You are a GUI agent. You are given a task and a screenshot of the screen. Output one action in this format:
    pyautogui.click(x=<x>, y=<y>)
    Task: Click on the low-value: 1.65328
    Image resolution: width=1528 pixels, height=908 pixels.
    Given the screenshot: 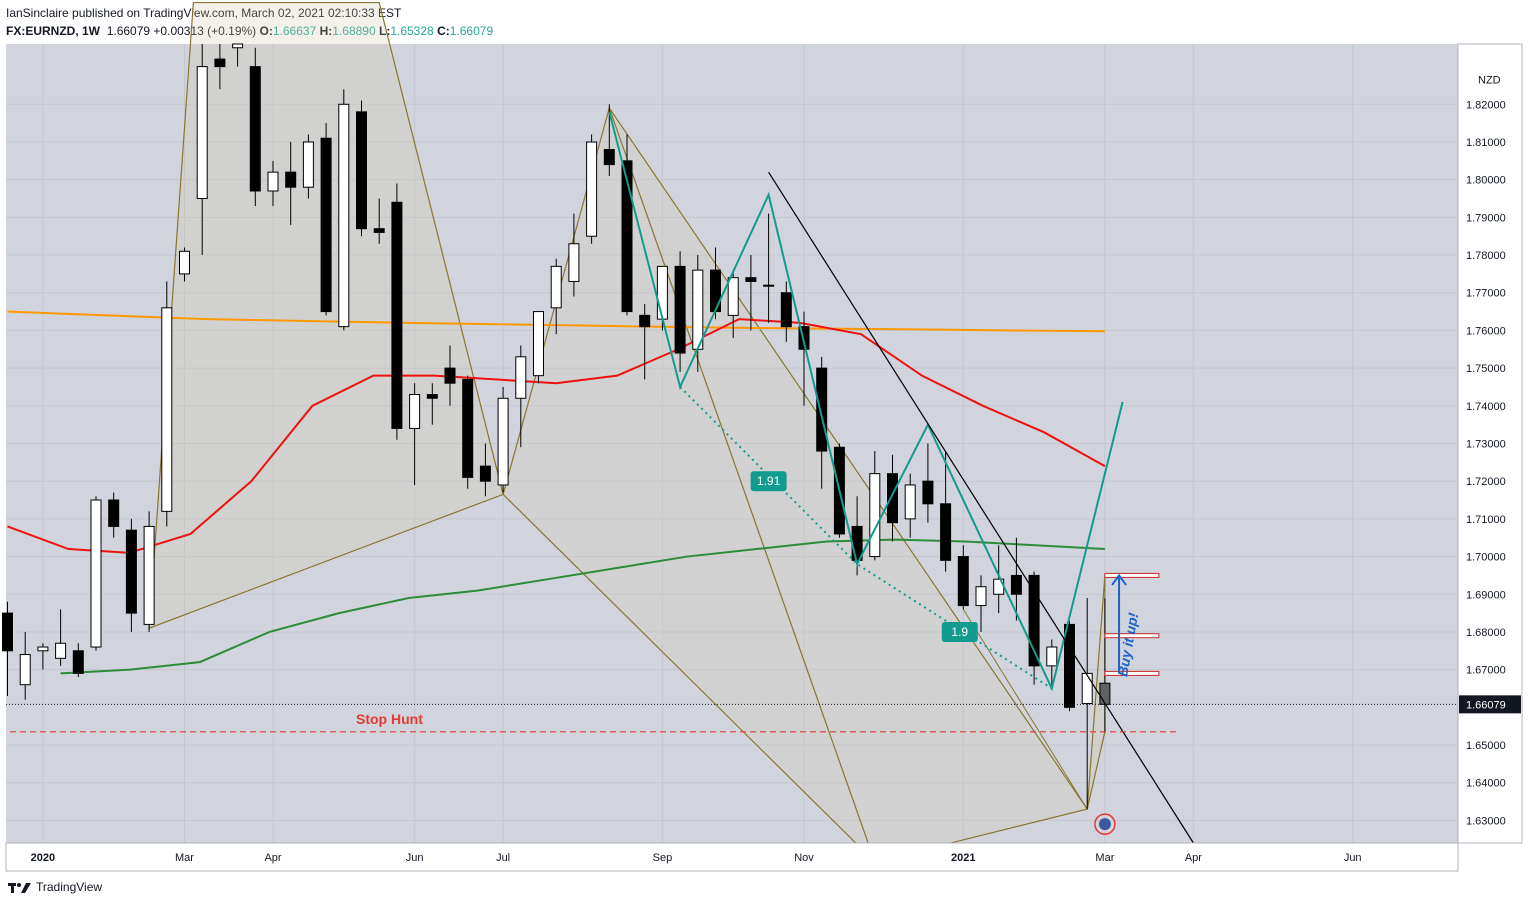 What is the action you would take?
    pyautogui.click(x=412, y=31)
    